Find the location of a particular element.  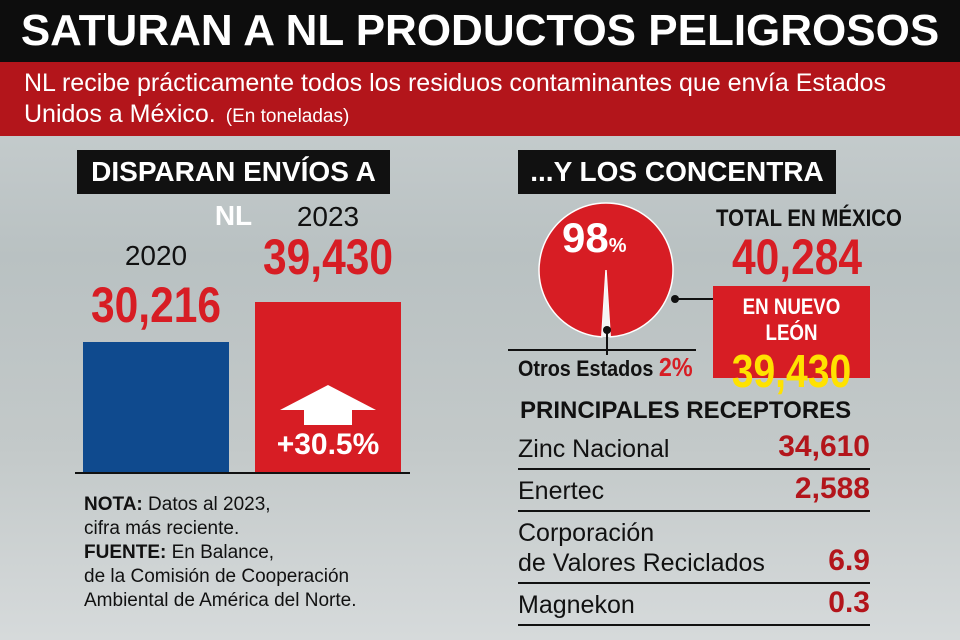

pie-slice-nuevo-leon is located at coordinates (606, 270).